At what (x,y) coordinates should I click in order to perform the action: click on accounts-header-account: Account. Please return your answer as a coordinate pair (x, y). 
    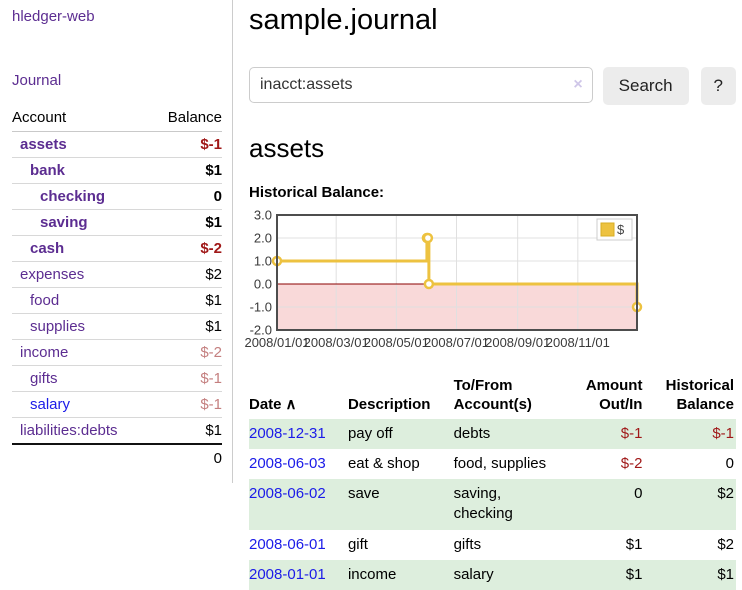
    Looking at the image, I should click on (81, 119).